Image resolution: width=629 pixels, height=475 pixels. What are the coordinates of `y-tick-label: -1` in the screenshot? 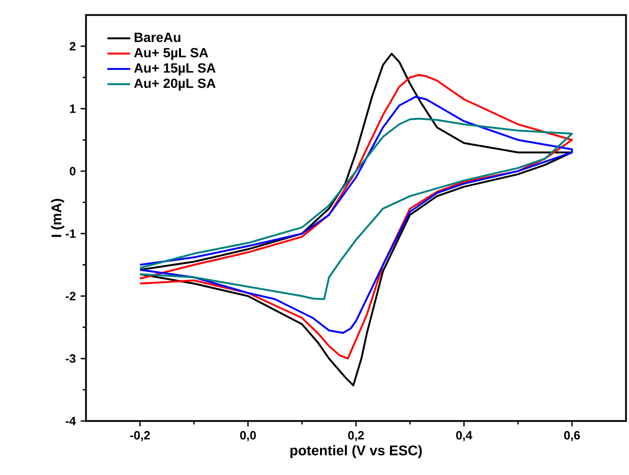 It's located at (71, 233).